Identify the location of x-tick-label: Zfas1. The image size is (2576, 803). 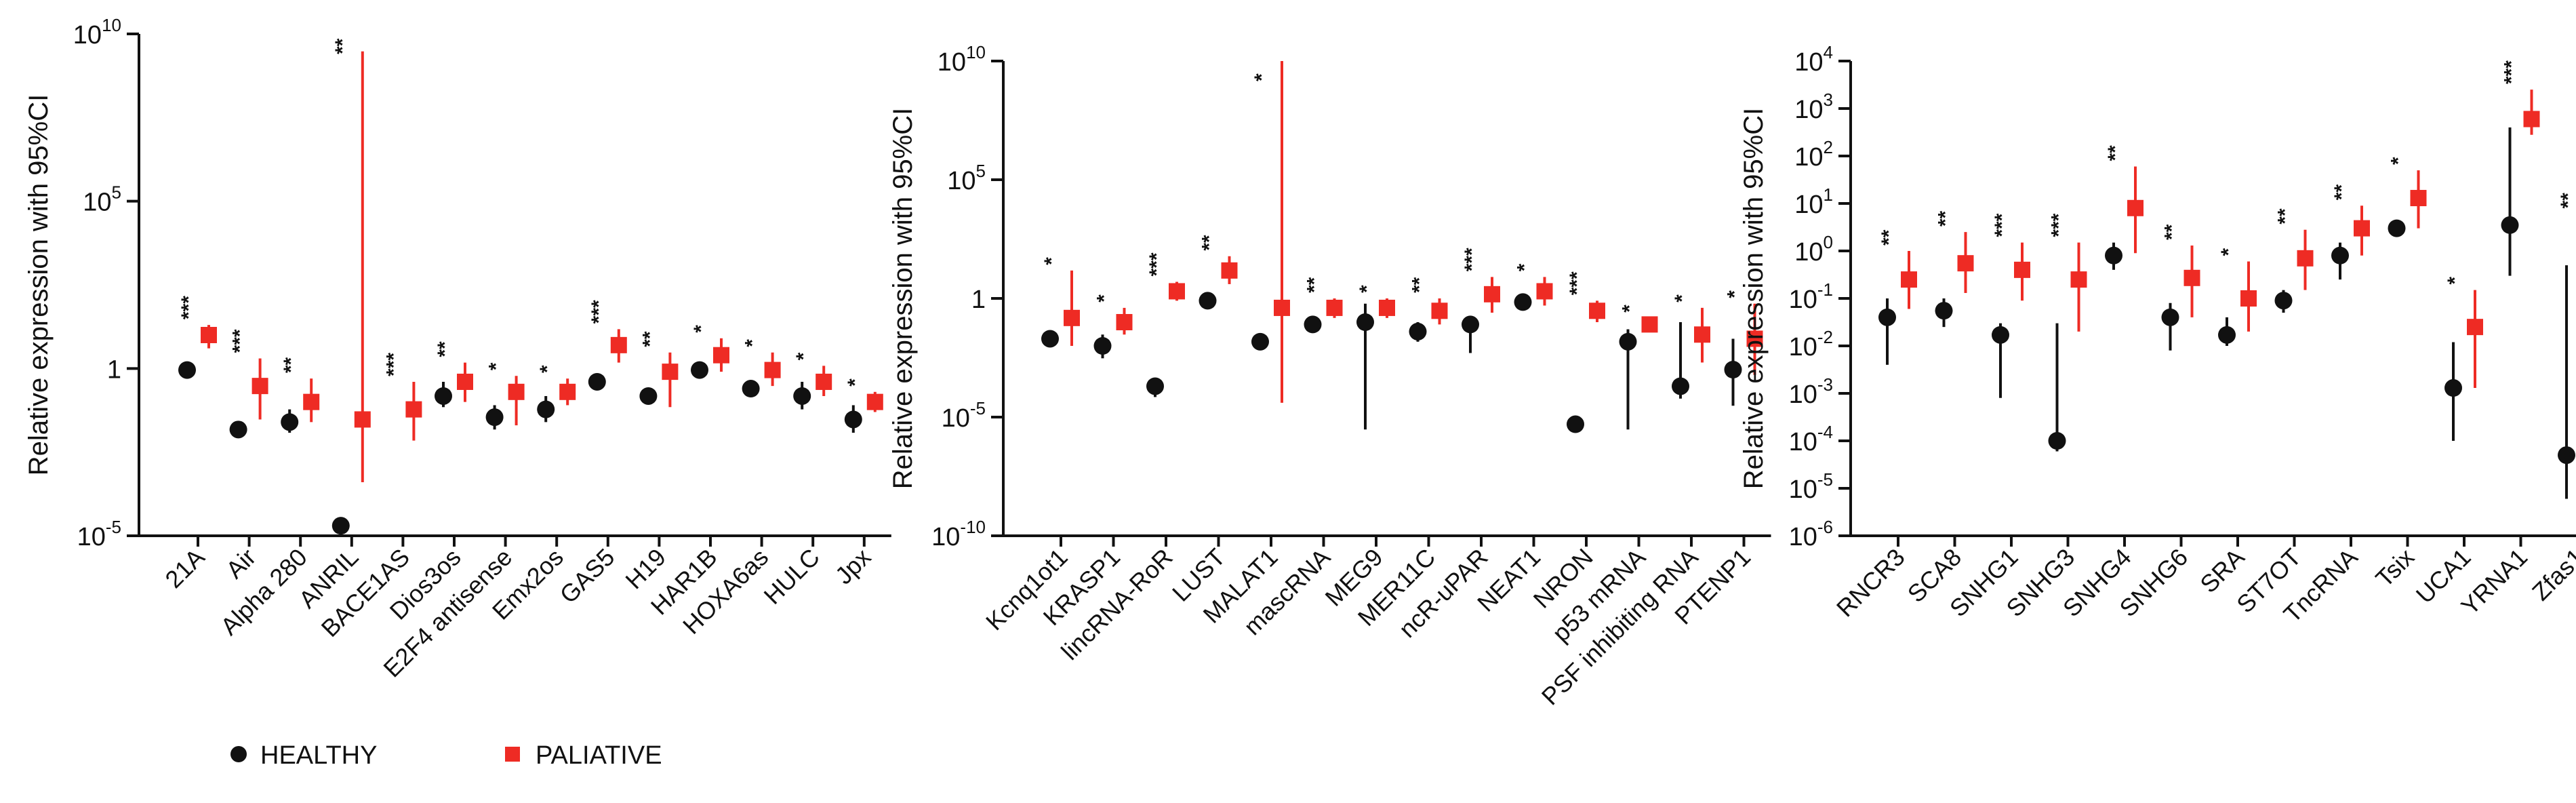
(2551, 574).